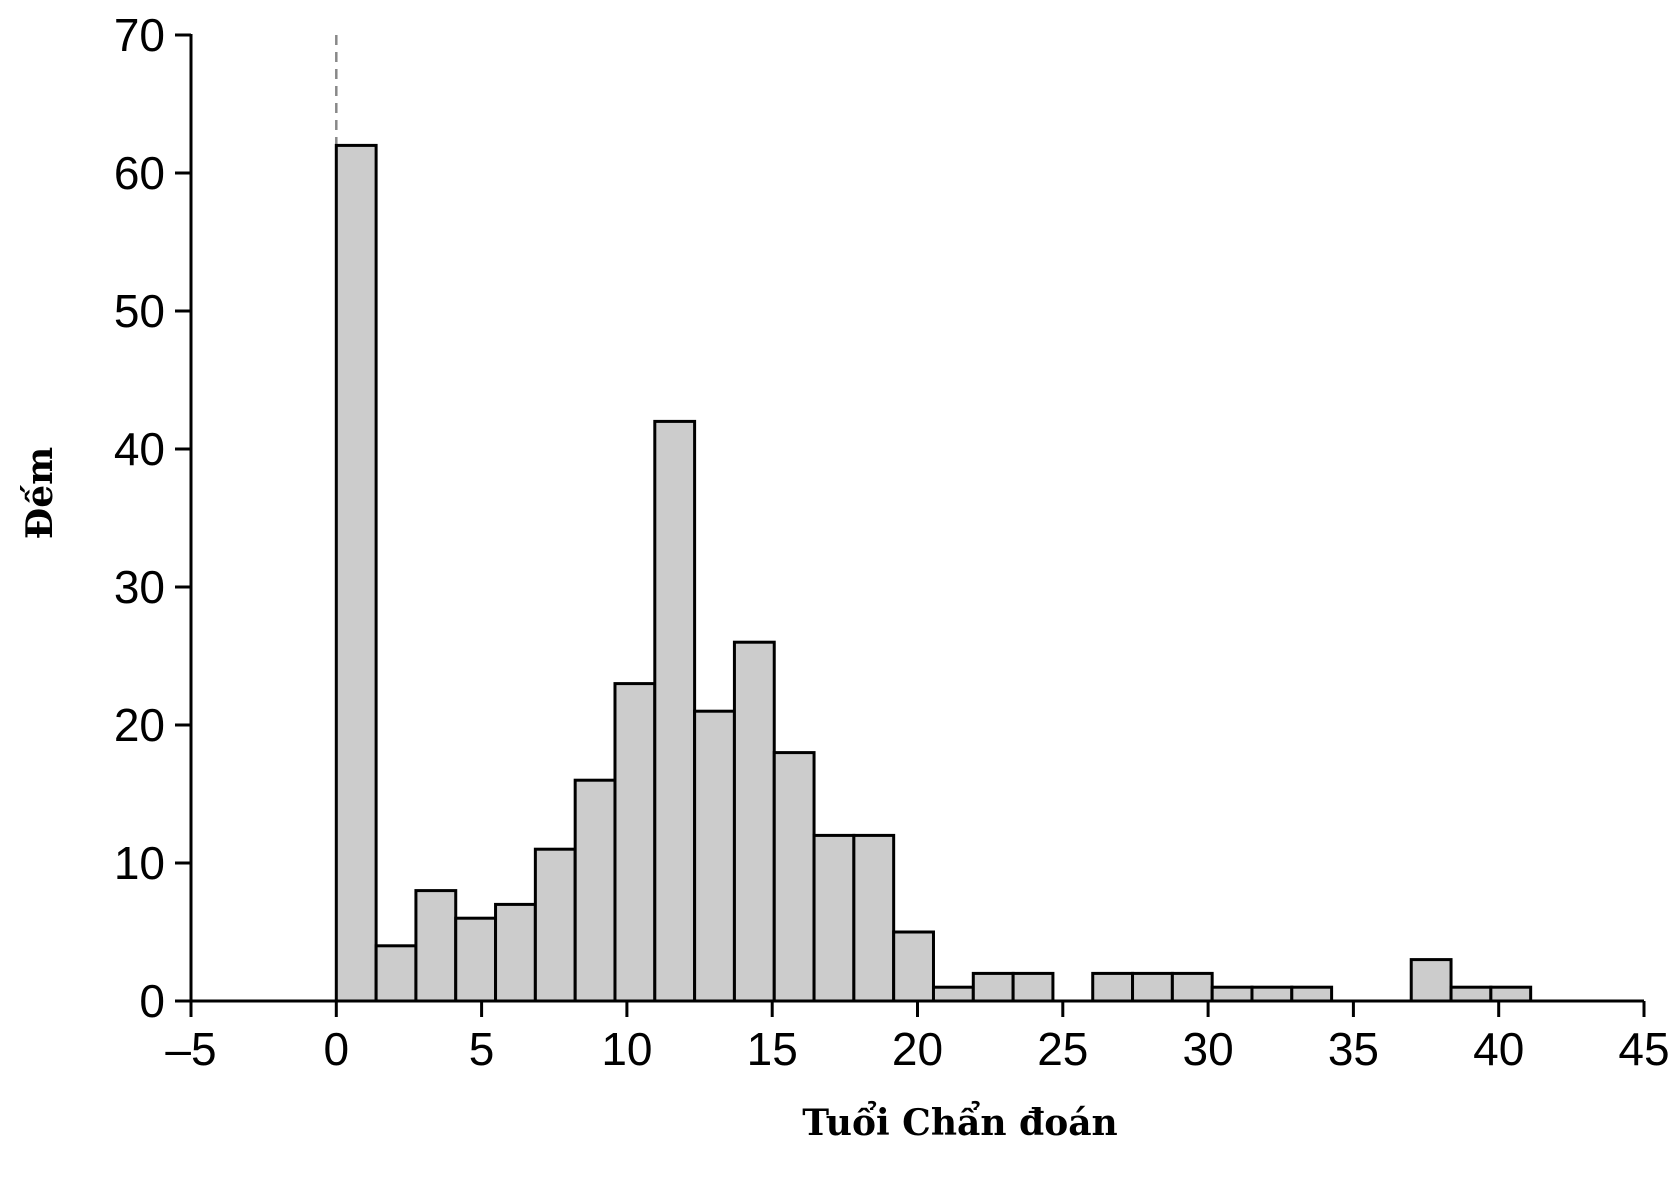 The image size is (1679, 1180). Describe the element at coordinates (139, 587) in the screenshot. I see `y-tick-label: 30` at that location.